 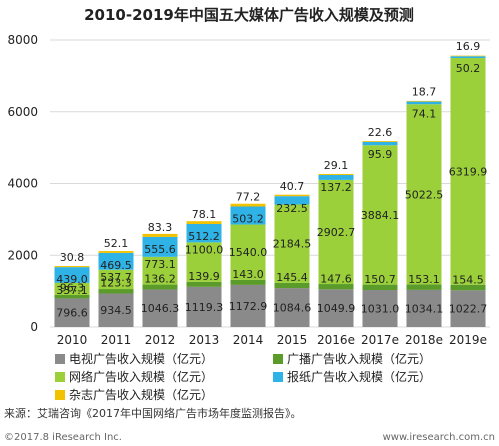 I want to click on data-label: 555.6, so click(x=160, y=249).